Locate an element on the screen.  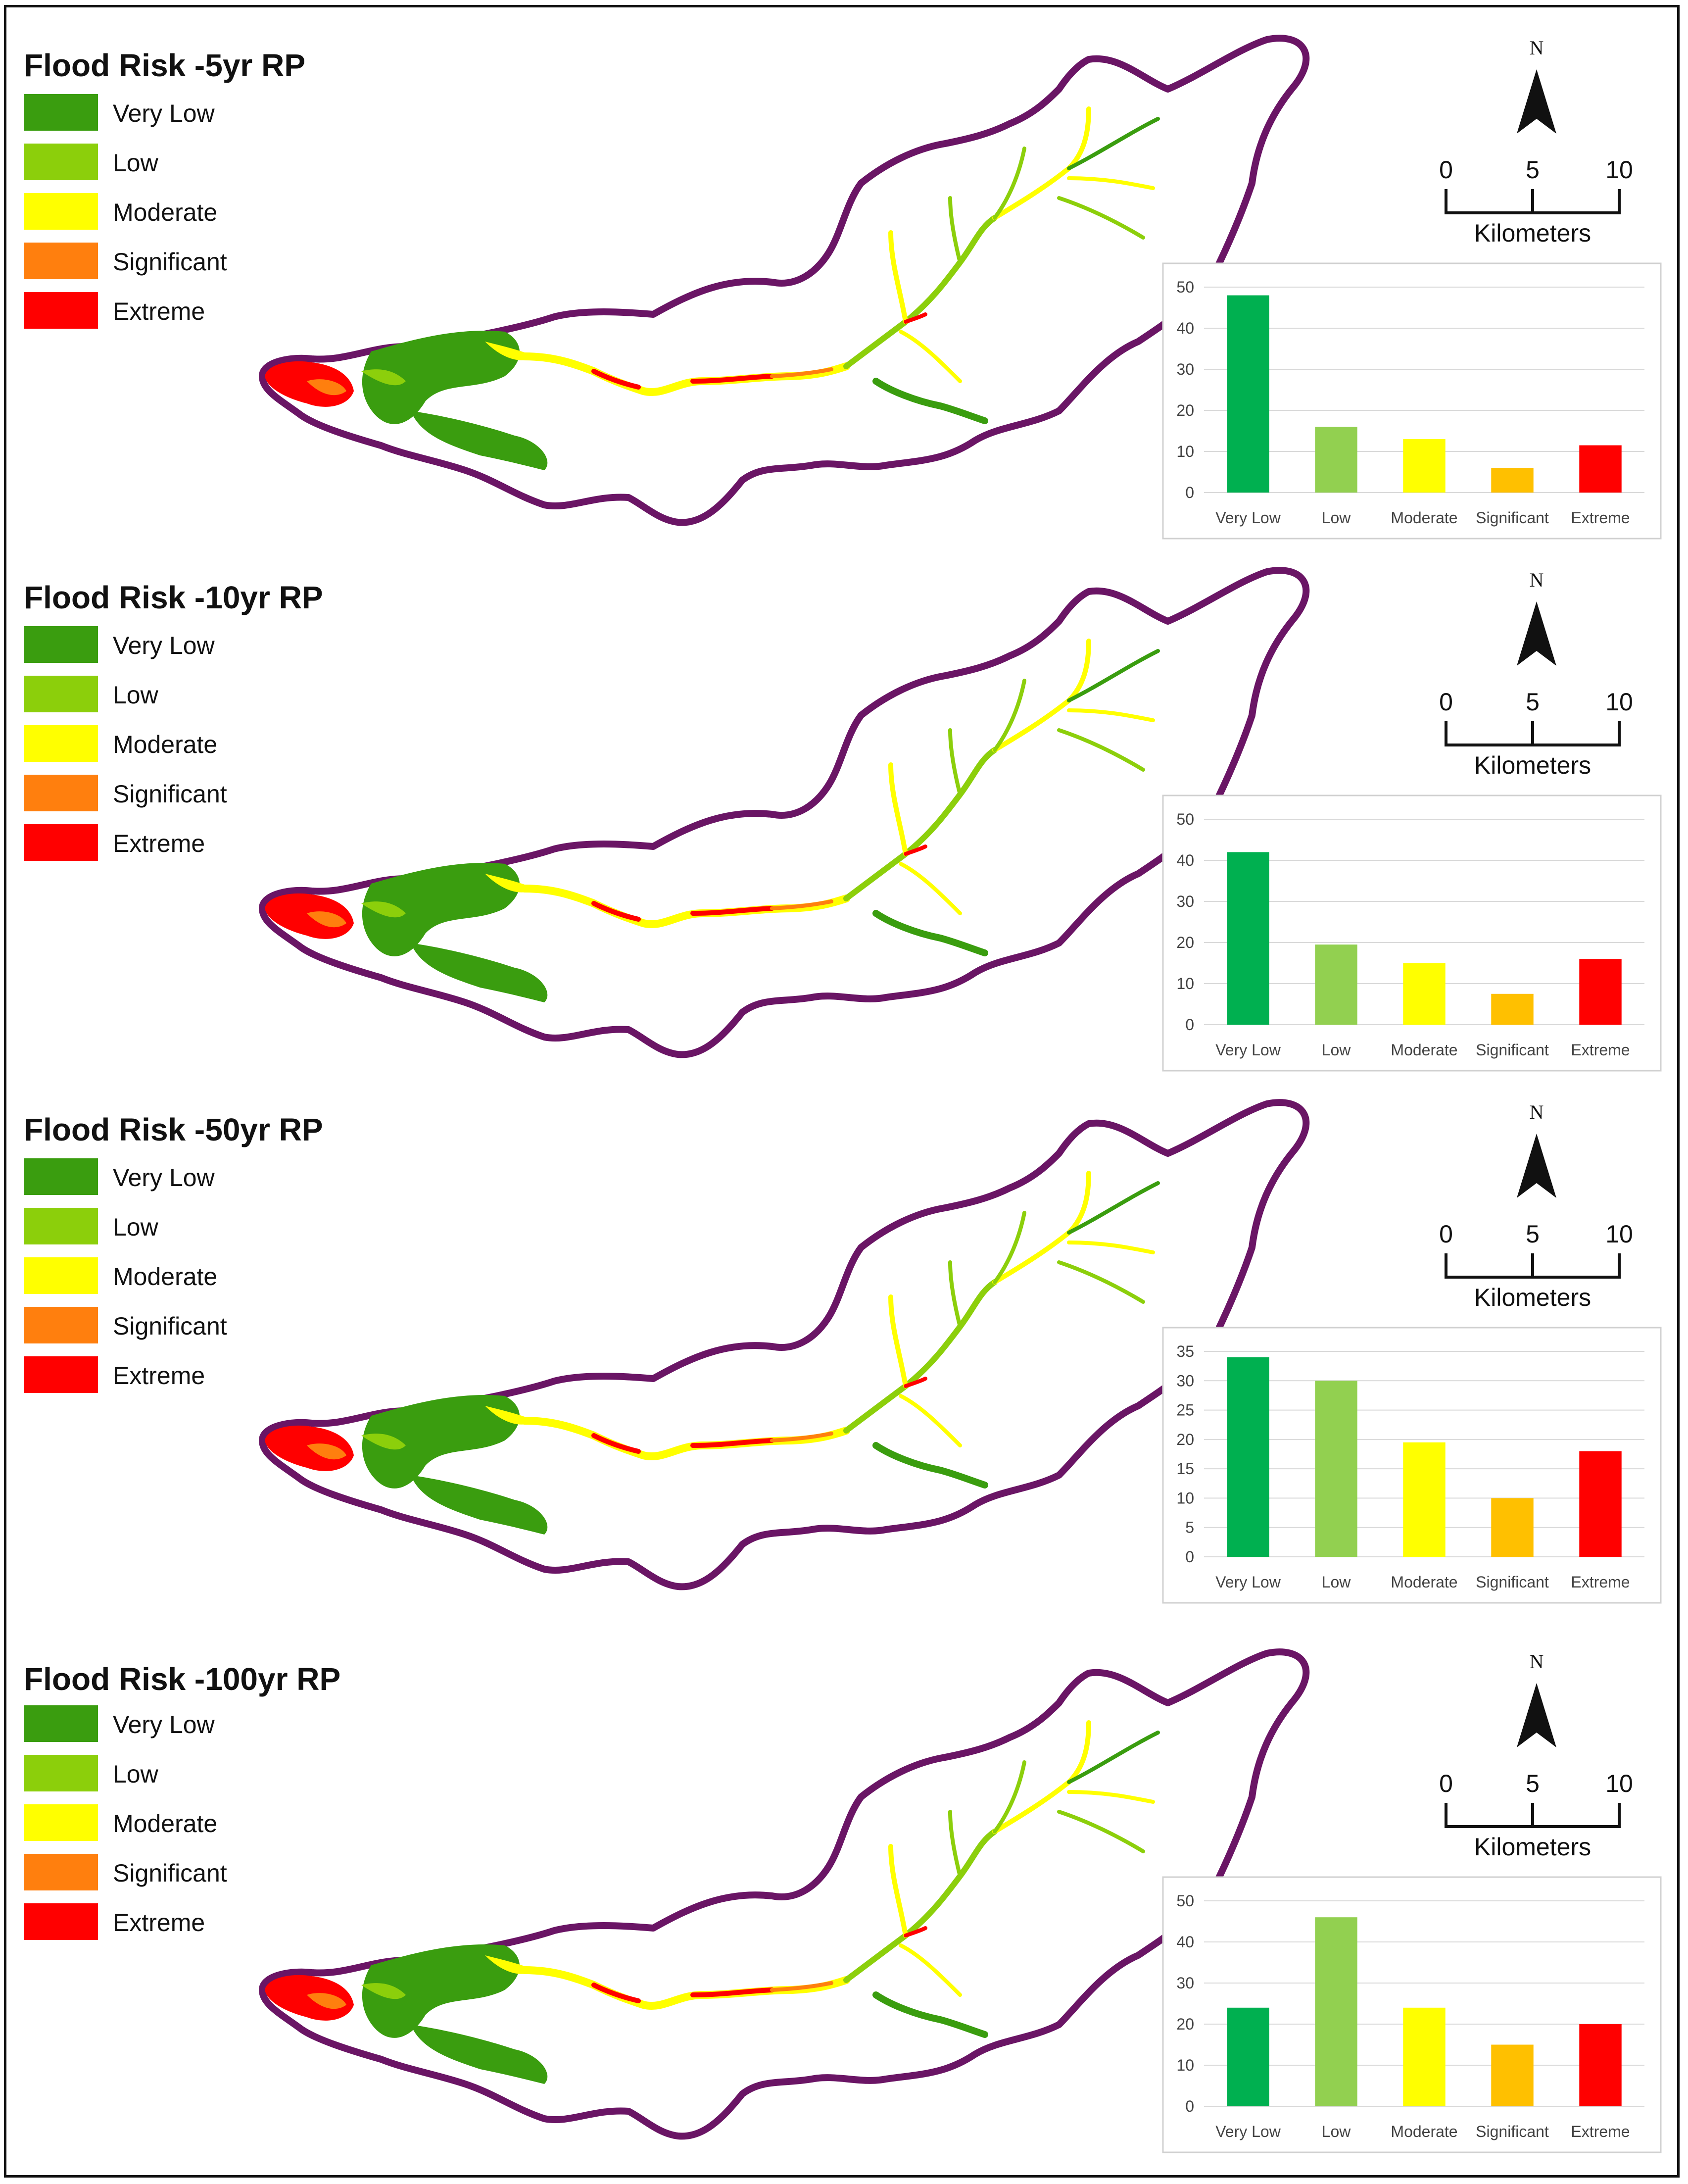
panel-title: Flood Risk -10yr RP is located at coordinates (174, 597).